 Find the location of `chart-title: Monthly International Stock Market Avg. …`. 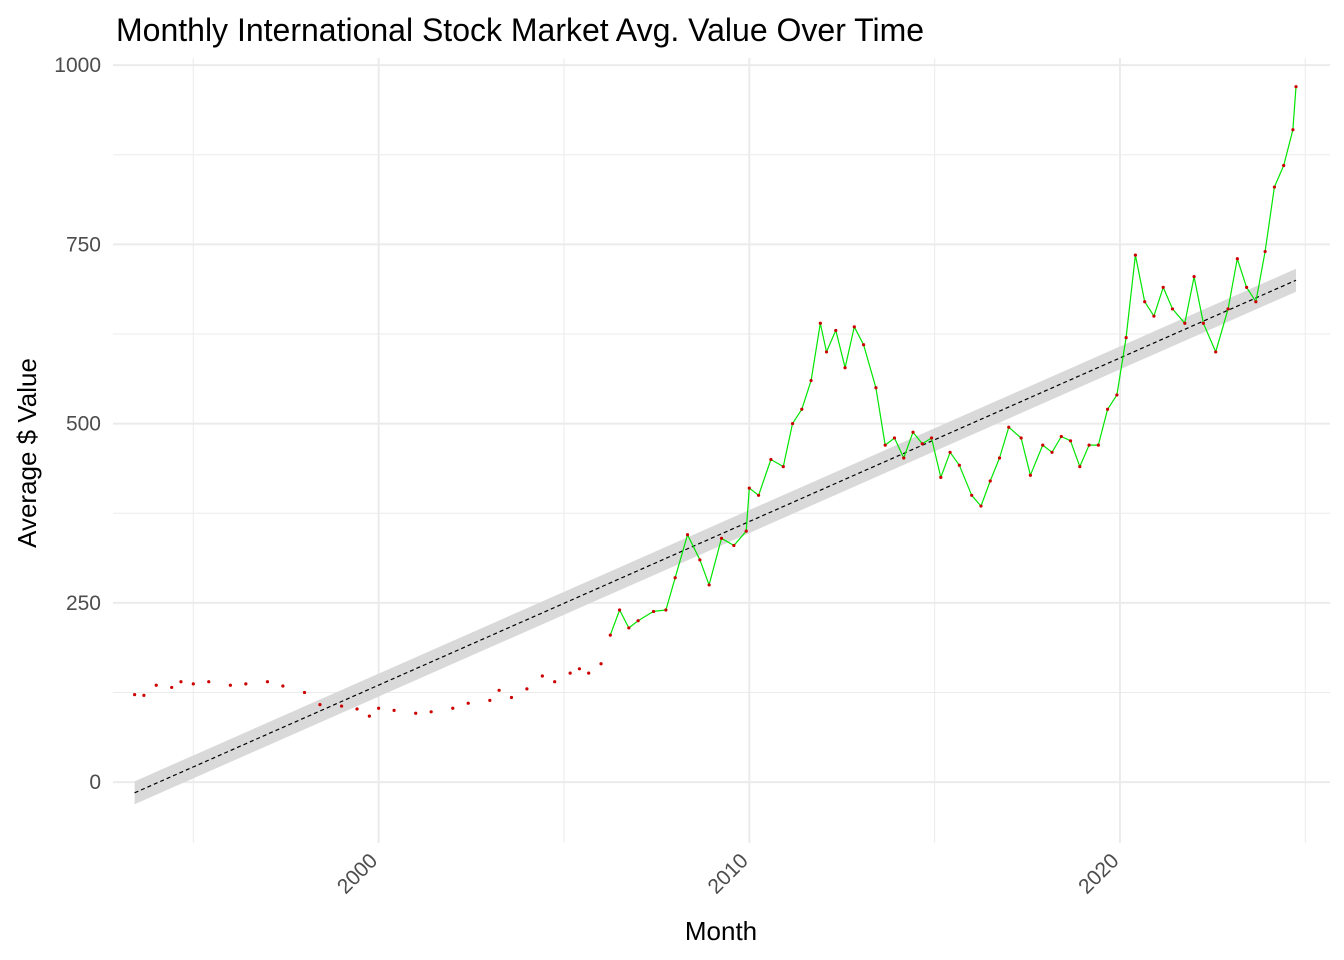

chart-title: Monthly International Stock Market Avg. … is located at coordinates (520, 30).